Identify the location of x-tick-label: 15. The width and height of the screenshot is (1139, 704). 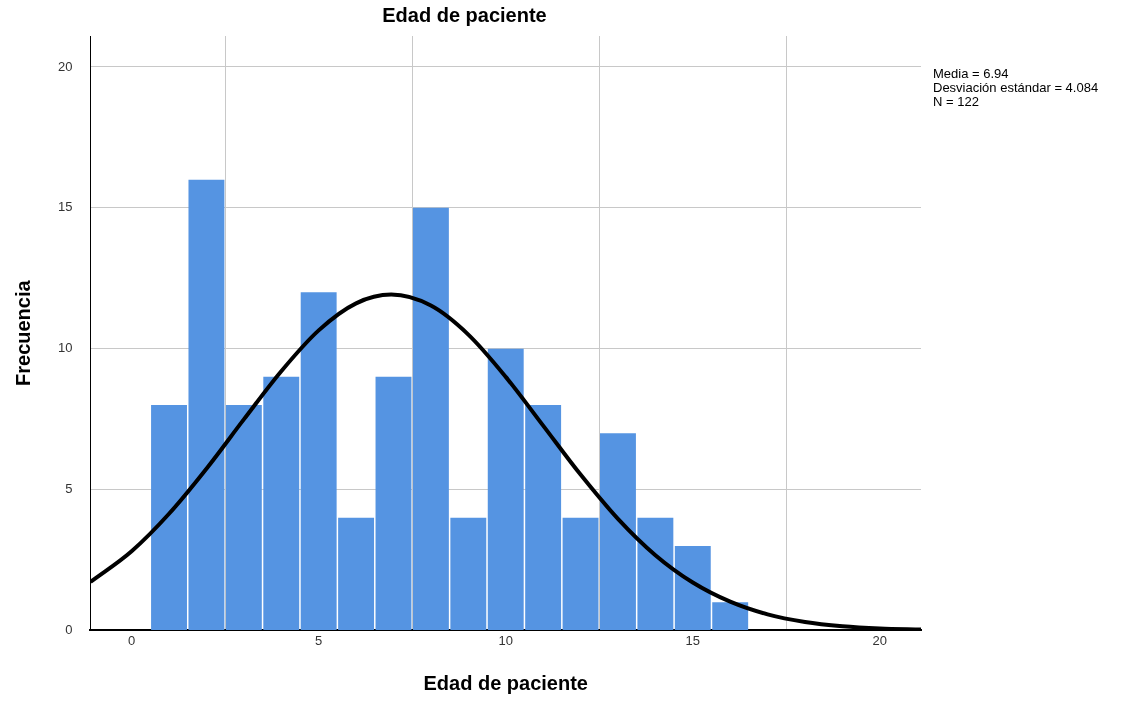
(693, 640).